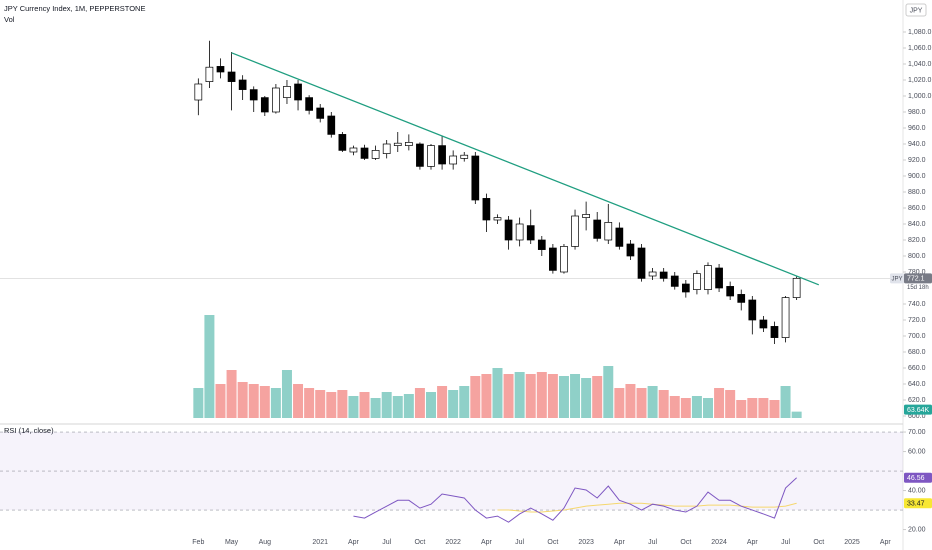 This screenshot has height=550, width=932. I want to click on x-tick-label: 2022, so click(453, 542).